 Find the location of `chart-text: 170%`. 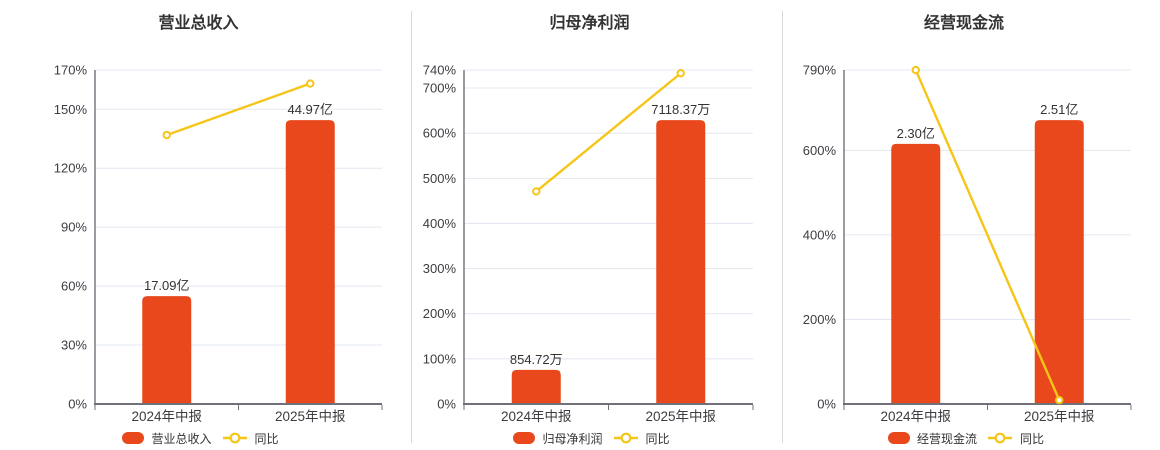

chart-text: 170% is located at coordinates (71, 70).